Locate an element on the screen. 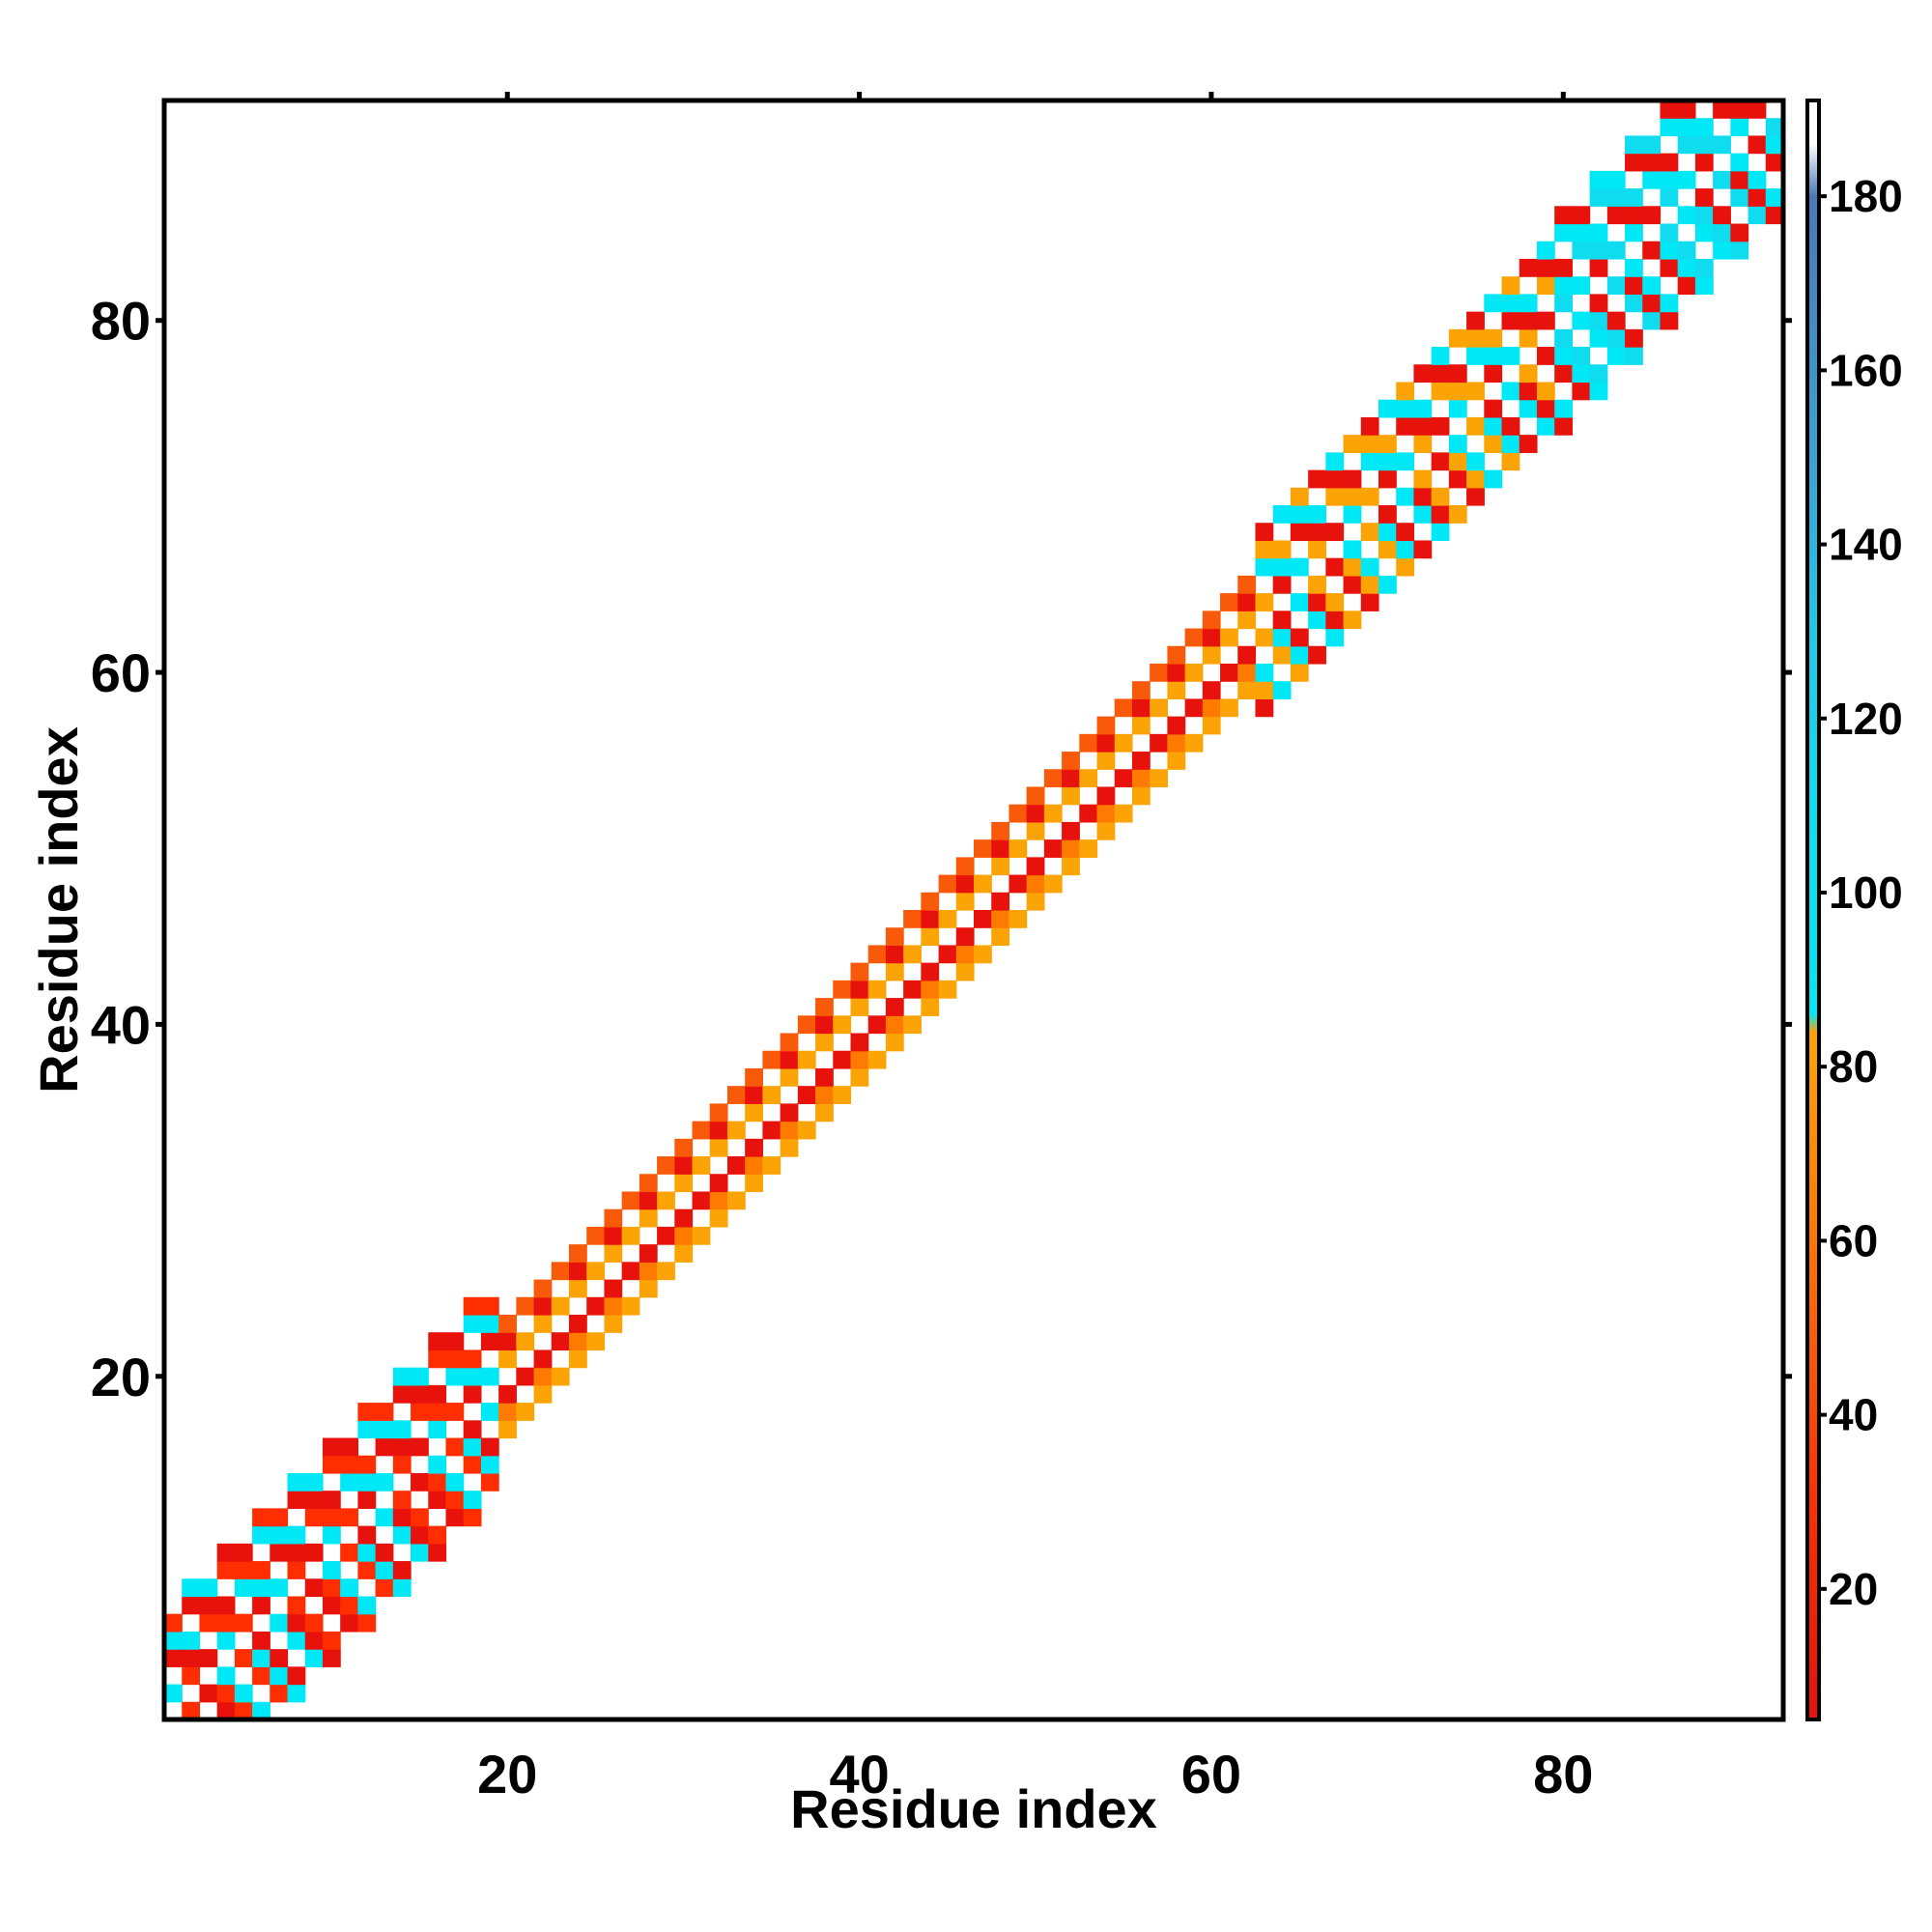 This screenshot has height=1932, width=1932. x-axis-title: Residue index is located at coordinates (973, 1808).